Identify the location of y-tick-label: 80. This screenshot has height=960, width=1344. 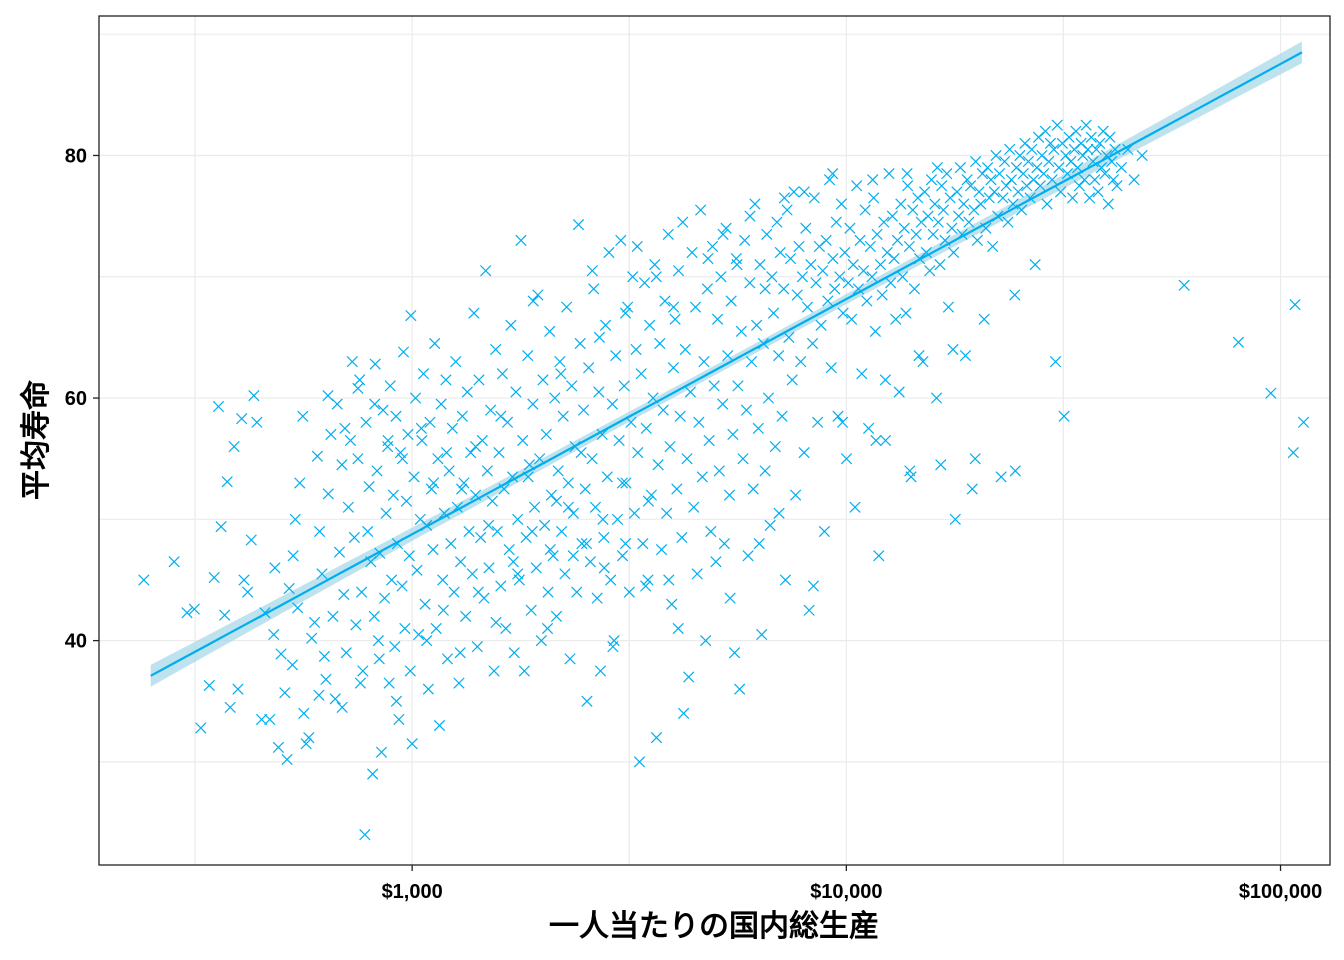
(76, 156).